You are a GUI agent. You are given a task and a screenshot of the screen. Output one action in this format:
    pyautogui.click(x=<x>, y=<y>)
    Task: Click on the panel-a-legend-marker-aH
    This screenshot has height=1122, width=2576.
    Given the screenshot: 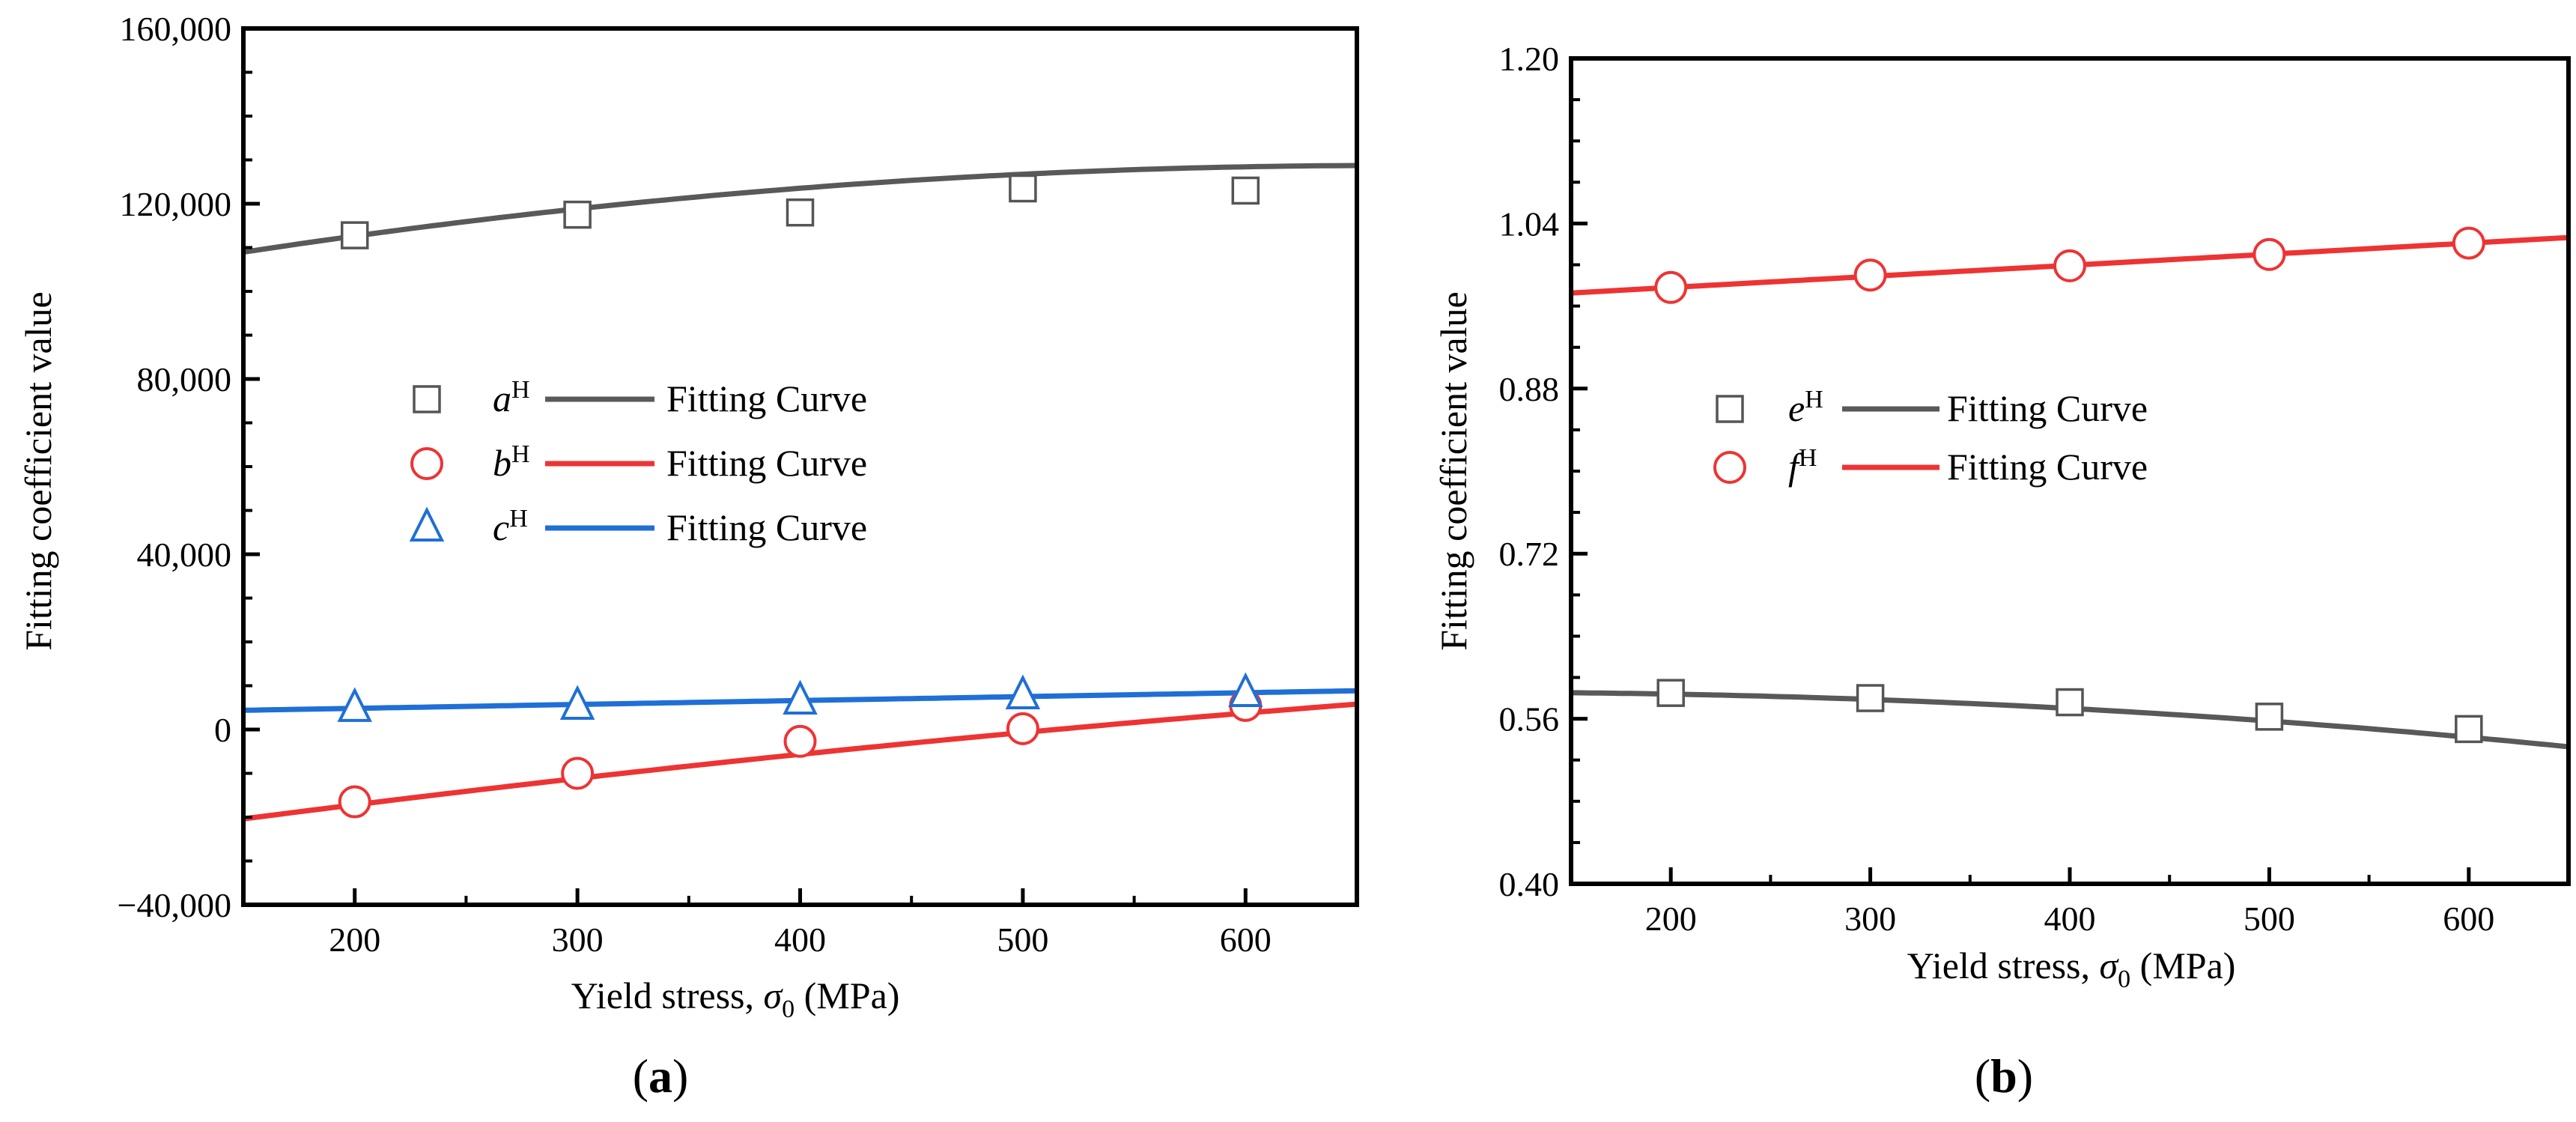 What is the action you would take?
    pyautogui.click(x=427, y=399)
    